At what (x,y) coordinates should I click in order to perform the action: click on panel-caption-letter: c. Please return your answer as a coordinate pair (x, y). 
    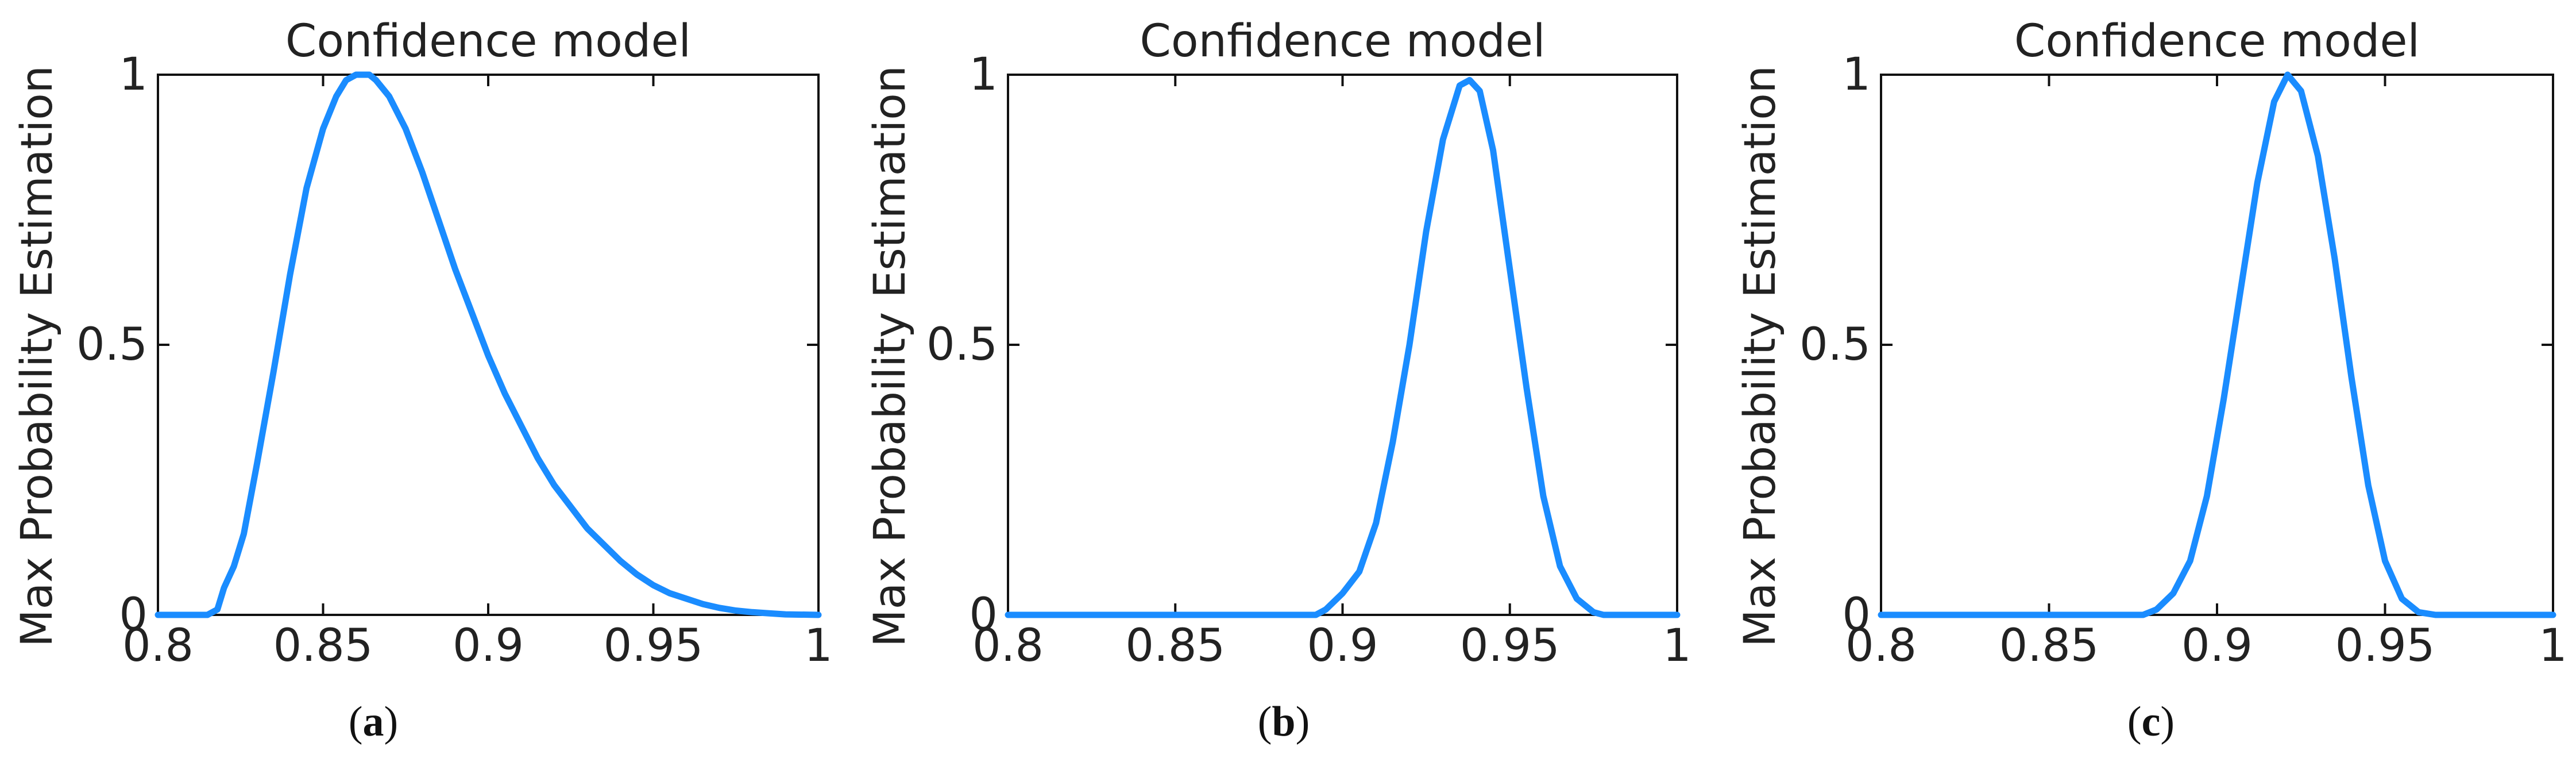
    Looking at the image, I should click on (2151, 721).